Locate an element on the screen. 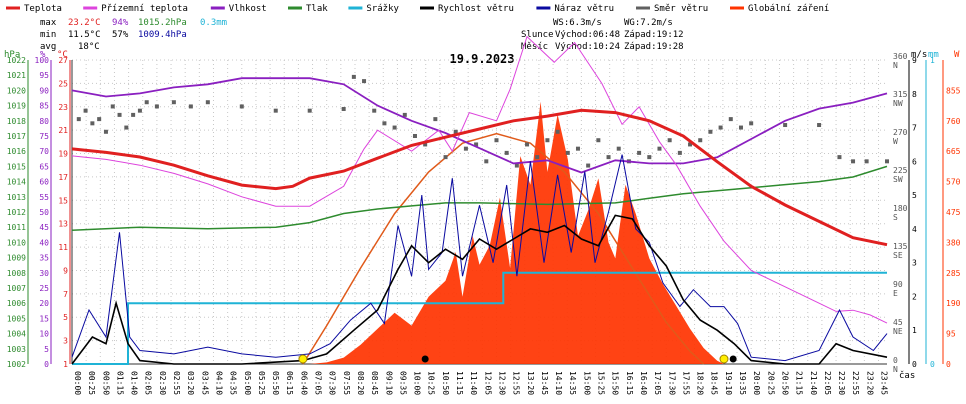 Image resolution: width=966 pixels, height=404 pixels. legend-label: Náraz větru is located at coordinates (584, 9).